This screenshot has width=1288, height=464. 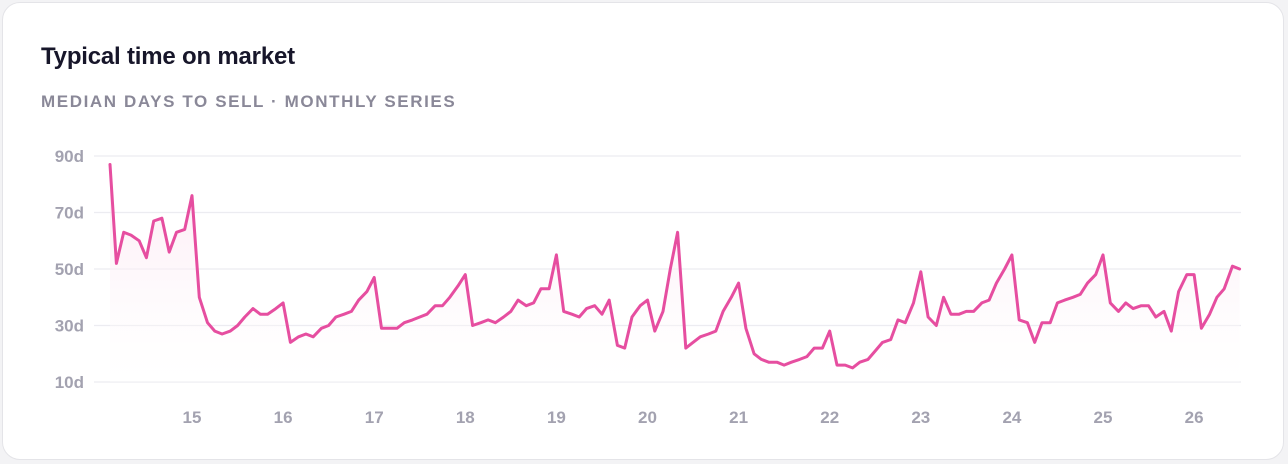 I want to click on x-tick-label: 26, so click(x=1194, y=417).